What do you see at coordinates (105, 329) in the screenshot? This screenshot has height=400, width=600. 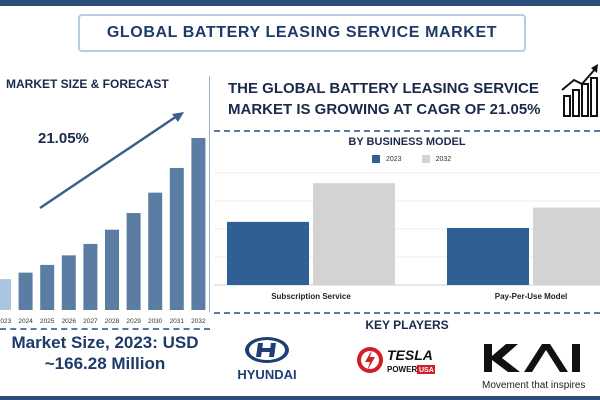 I see `left-divider` at bounding box center [105, 329].